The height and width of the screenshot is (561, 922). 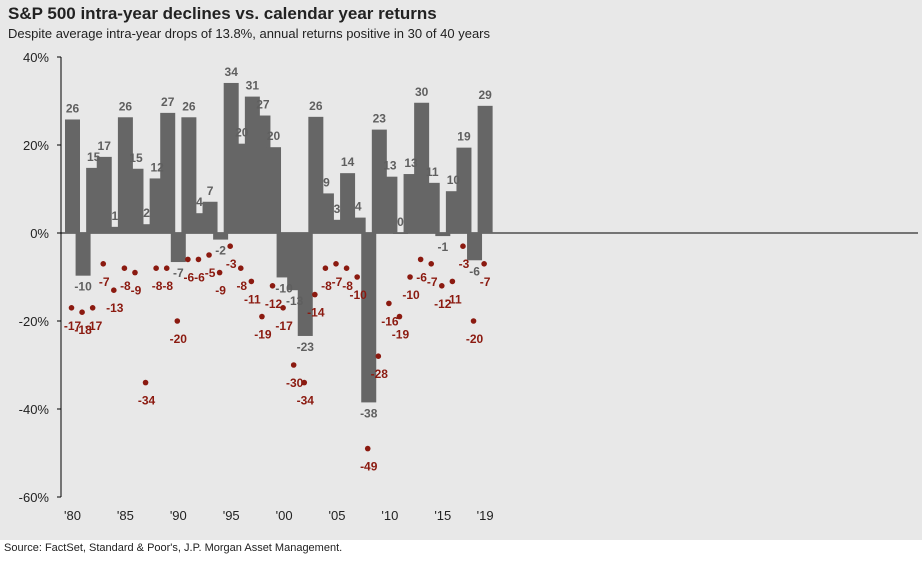 I want to click on return-label: -2, so click(x=220, y=251).